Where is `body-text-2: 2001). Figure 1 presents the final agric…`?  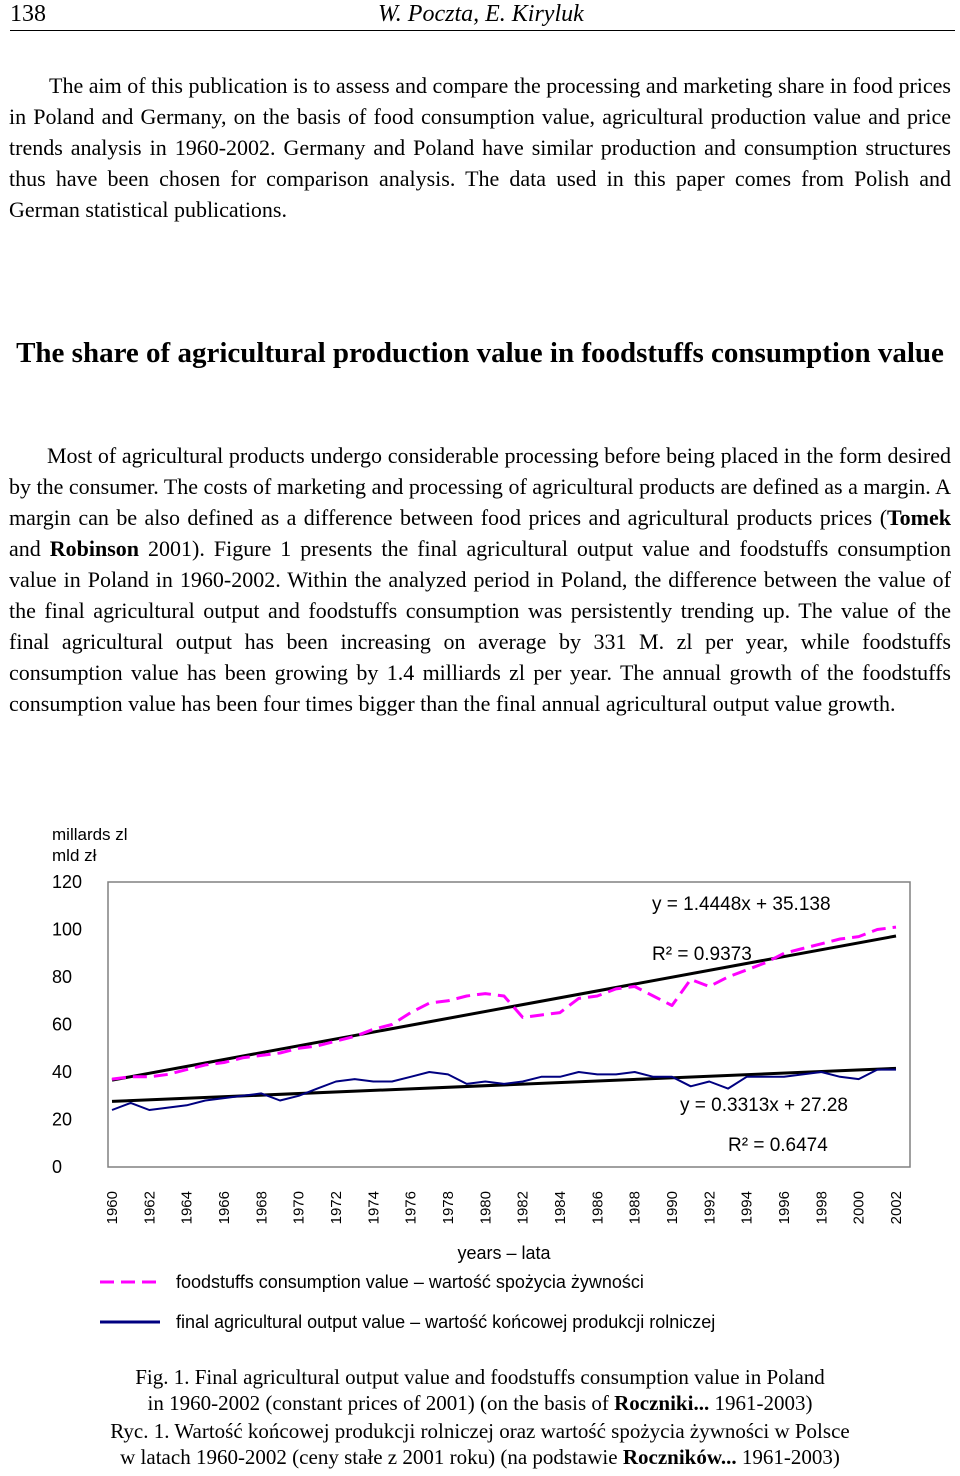
body-text-2: 2001). Figure 1 presents the final agric… is located at coordinates (480, 626).